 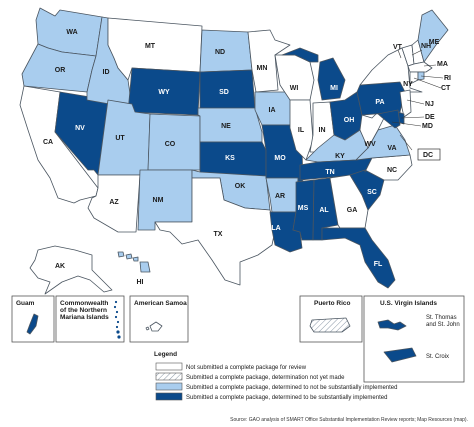 What do you see at coordinates (349, 120) in the screenshot?
I see `label-oh: OH` at bounding box center [349, 120].